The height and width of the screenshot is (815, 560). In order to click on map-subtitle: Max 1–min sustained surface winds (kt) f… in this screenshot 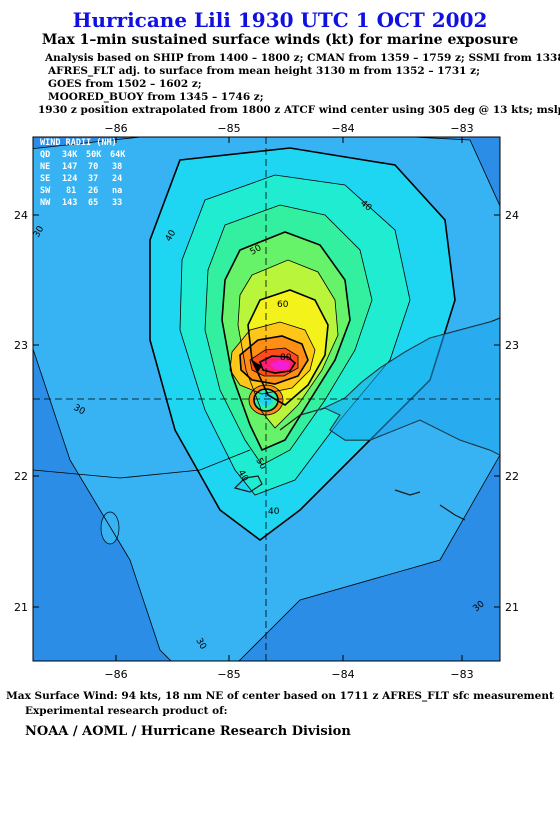, I will do `click(280, 40)`.